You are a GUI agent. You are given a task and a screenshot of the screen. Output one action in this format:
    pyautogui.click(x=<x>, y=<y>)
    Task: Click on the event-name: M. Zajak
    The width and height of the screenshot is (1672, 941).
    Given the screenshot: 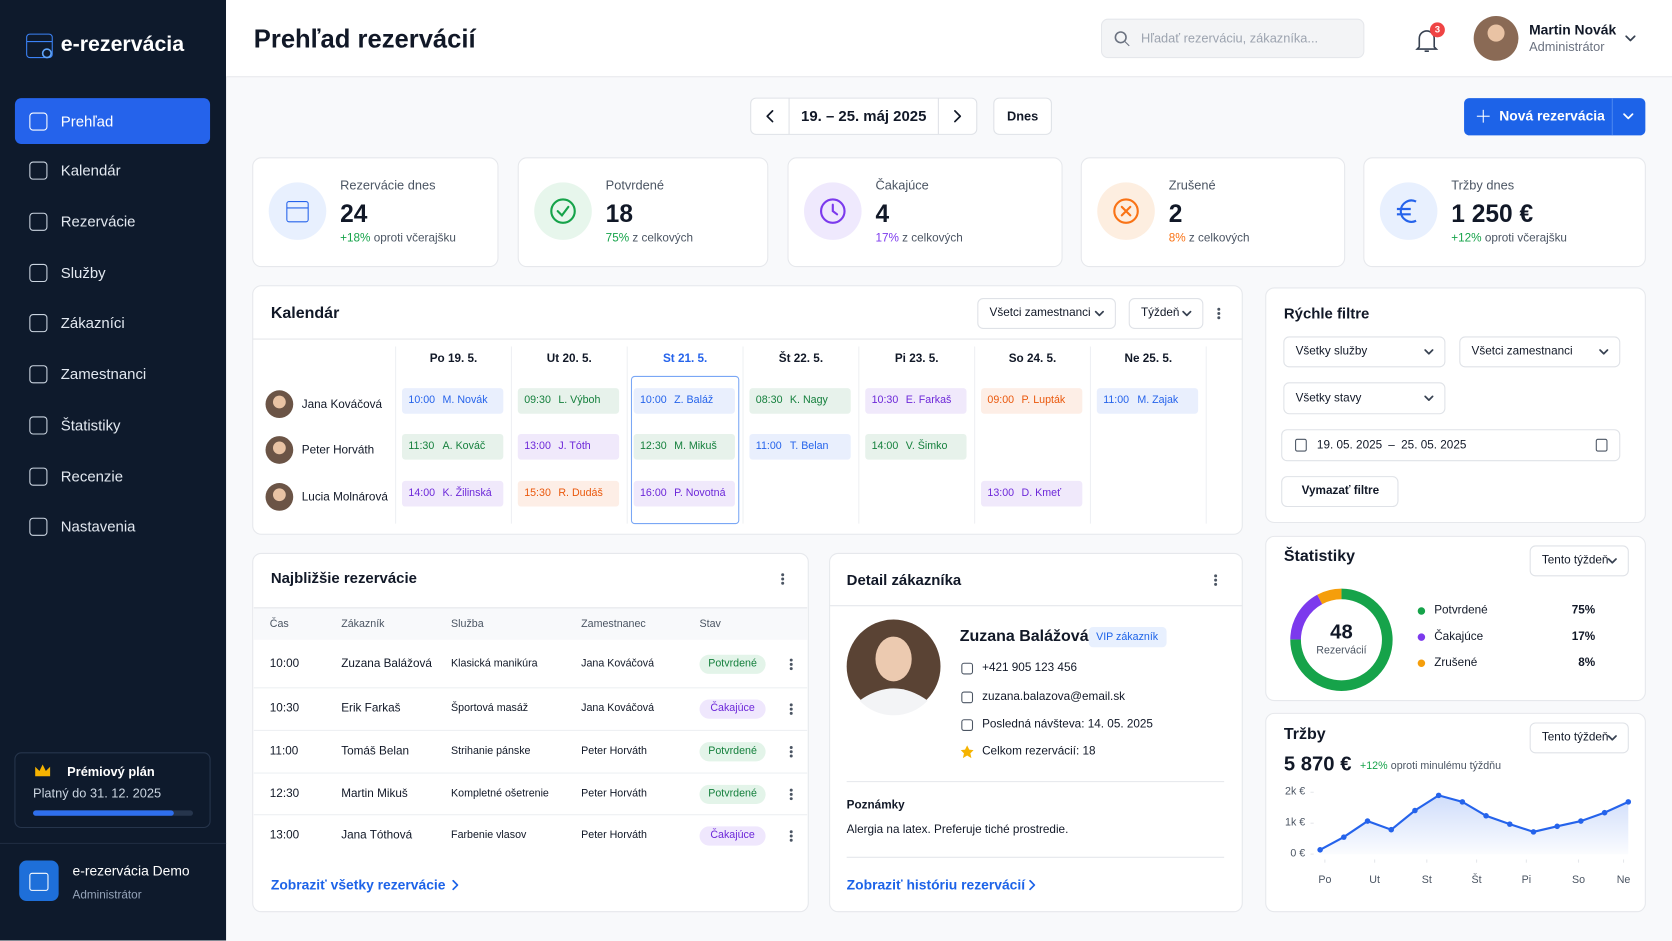 What is the action you would take?
    pyautogui.click(x=1158, y=400)
    